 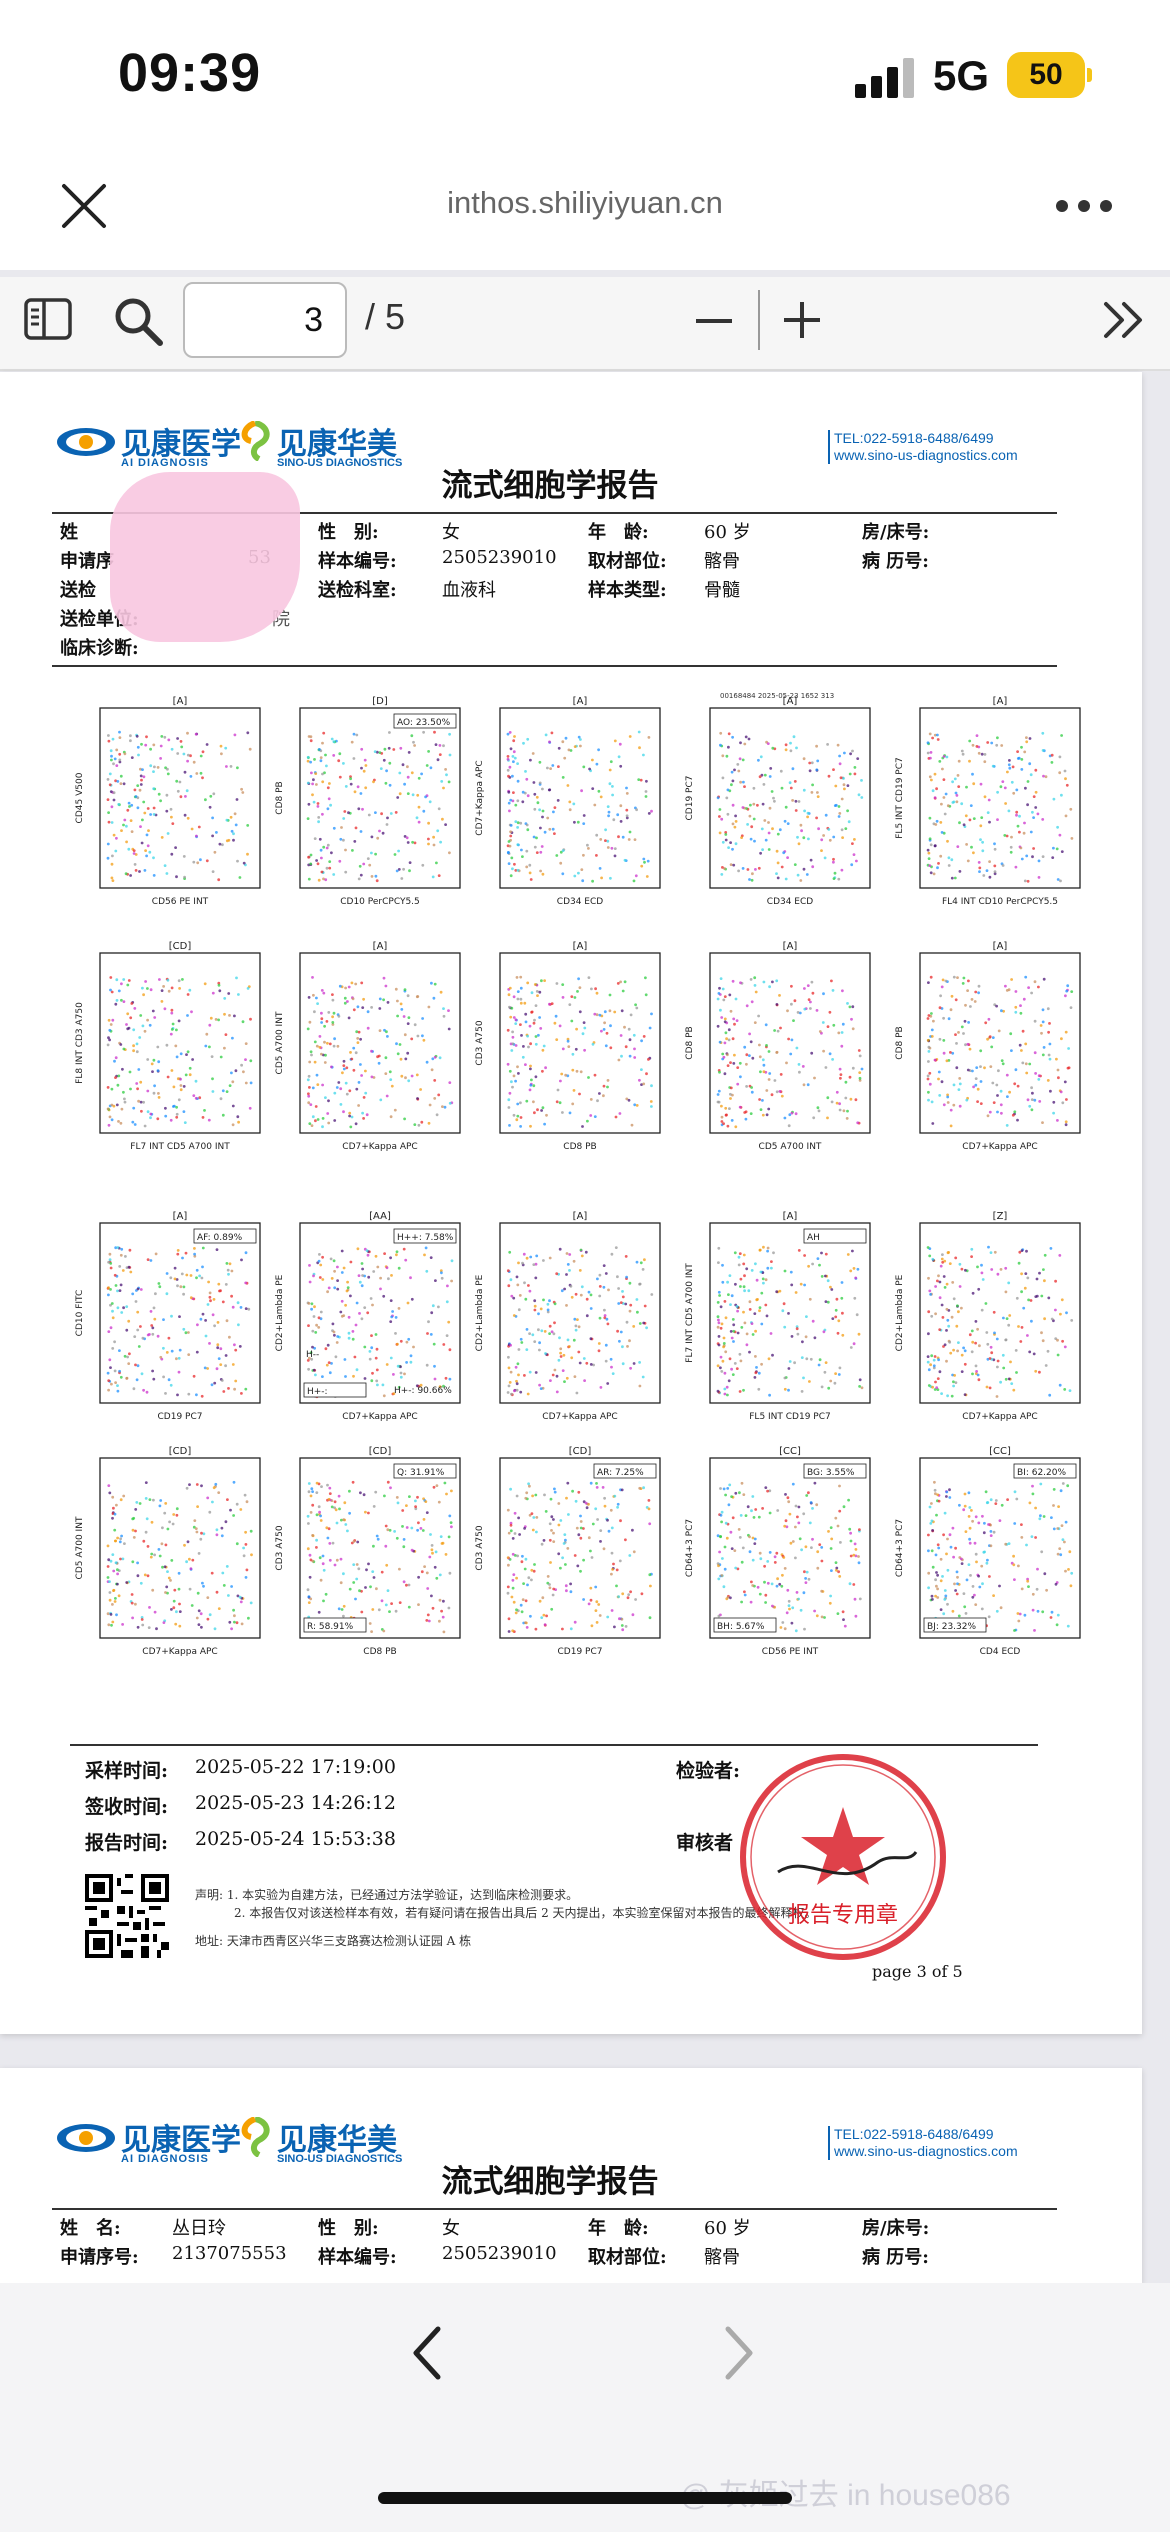 I want to click on back-chevron-icon, so click(x=428, y=2353).